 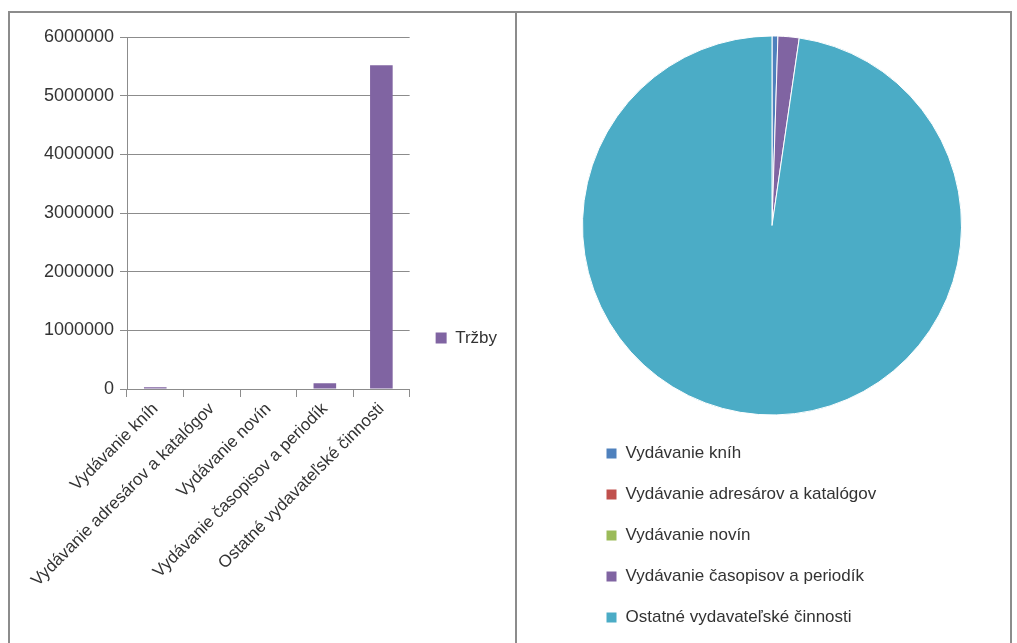 What do you see at coordinates (78, 35) in the screenshot?
I see `y-tick-label: 6000000` at bounding box center [78, 35].